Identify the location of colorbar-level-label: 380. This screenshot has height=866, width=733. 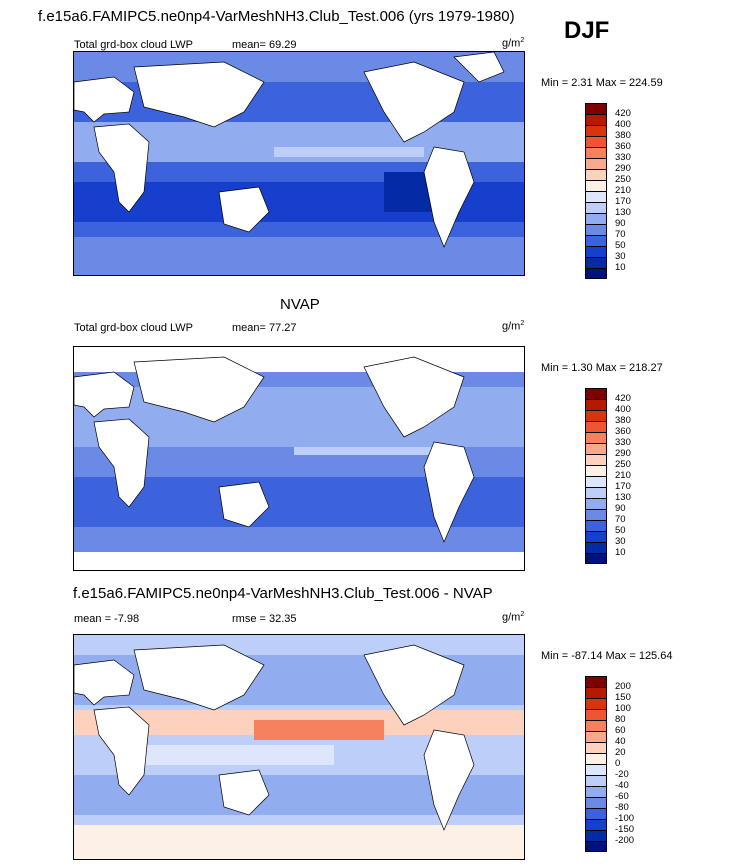
(623, 135).